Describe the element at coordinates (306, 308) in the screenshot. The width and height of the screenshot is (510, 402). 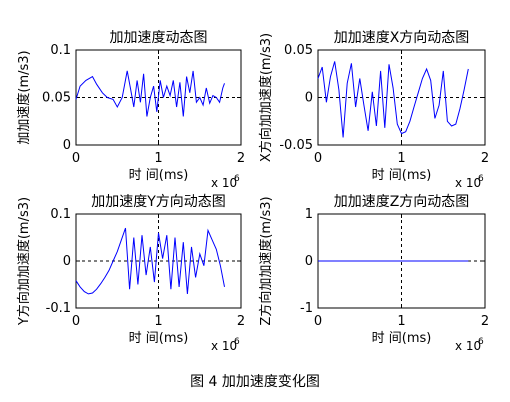
I see `y-tick-label: -1` at that location.